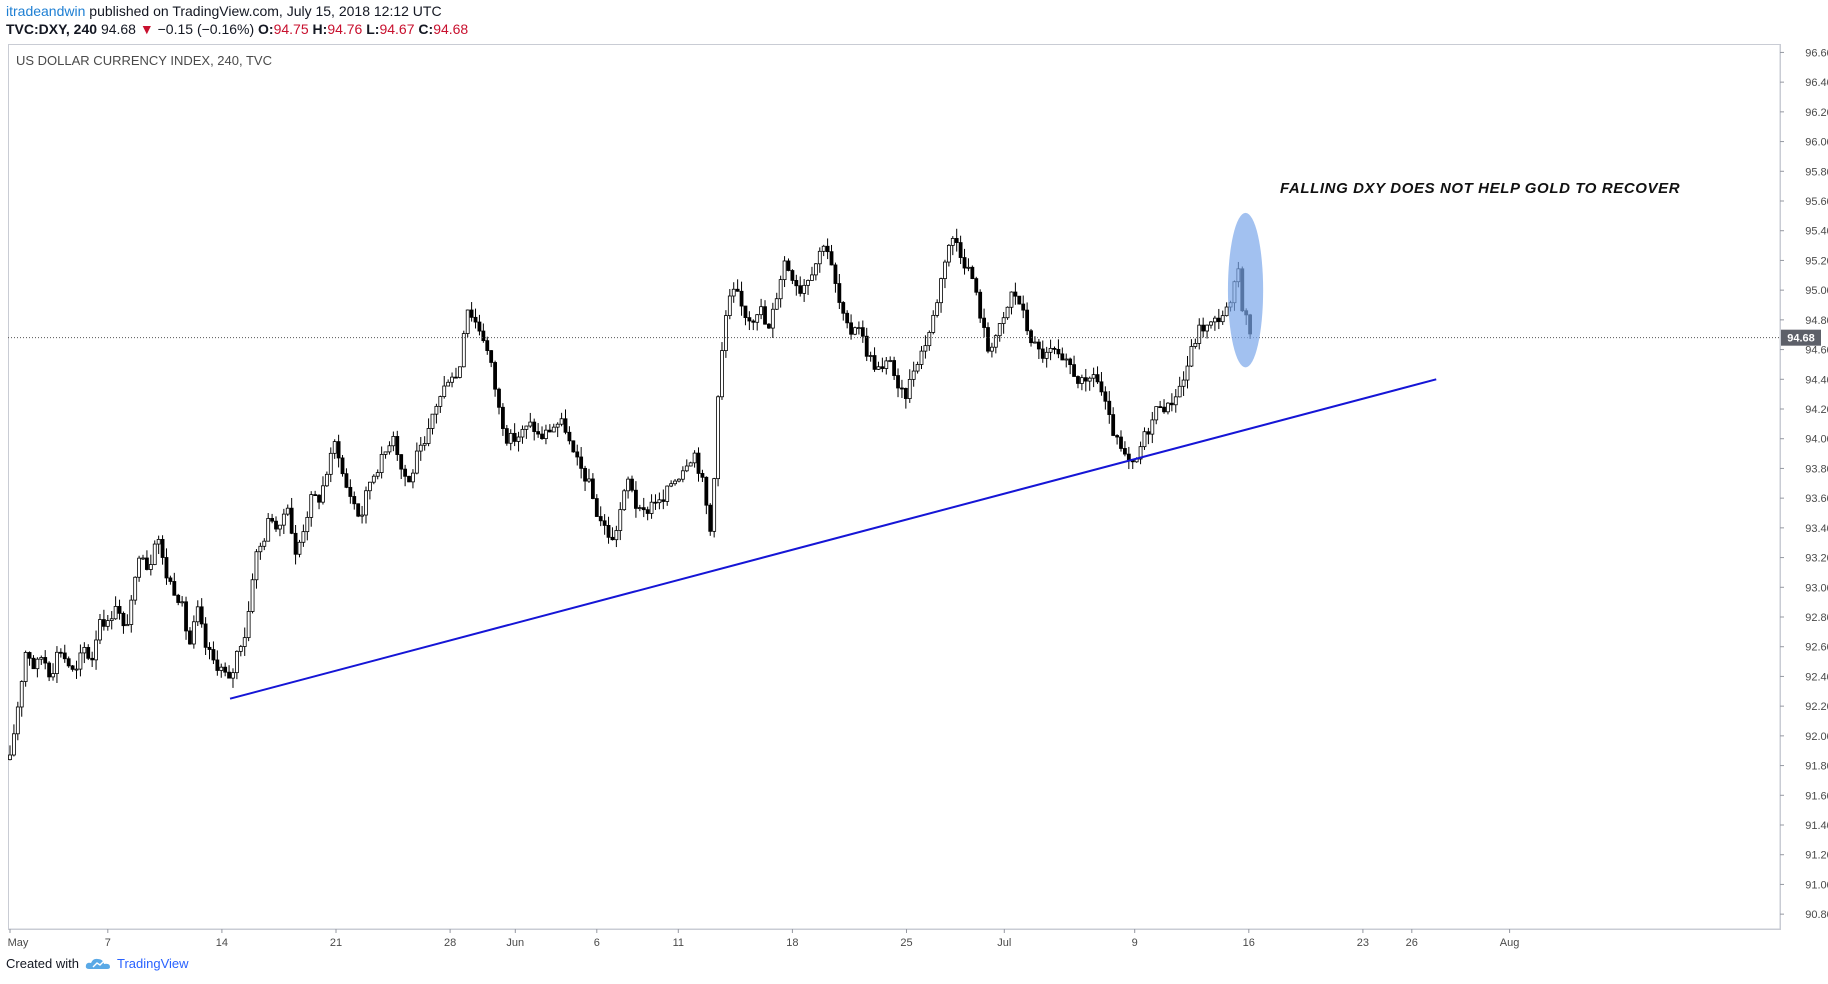 The height and width of the screenshot is (984, 1828). I want to click on last-price-tag-label: 94.68, so click(1801, 339).